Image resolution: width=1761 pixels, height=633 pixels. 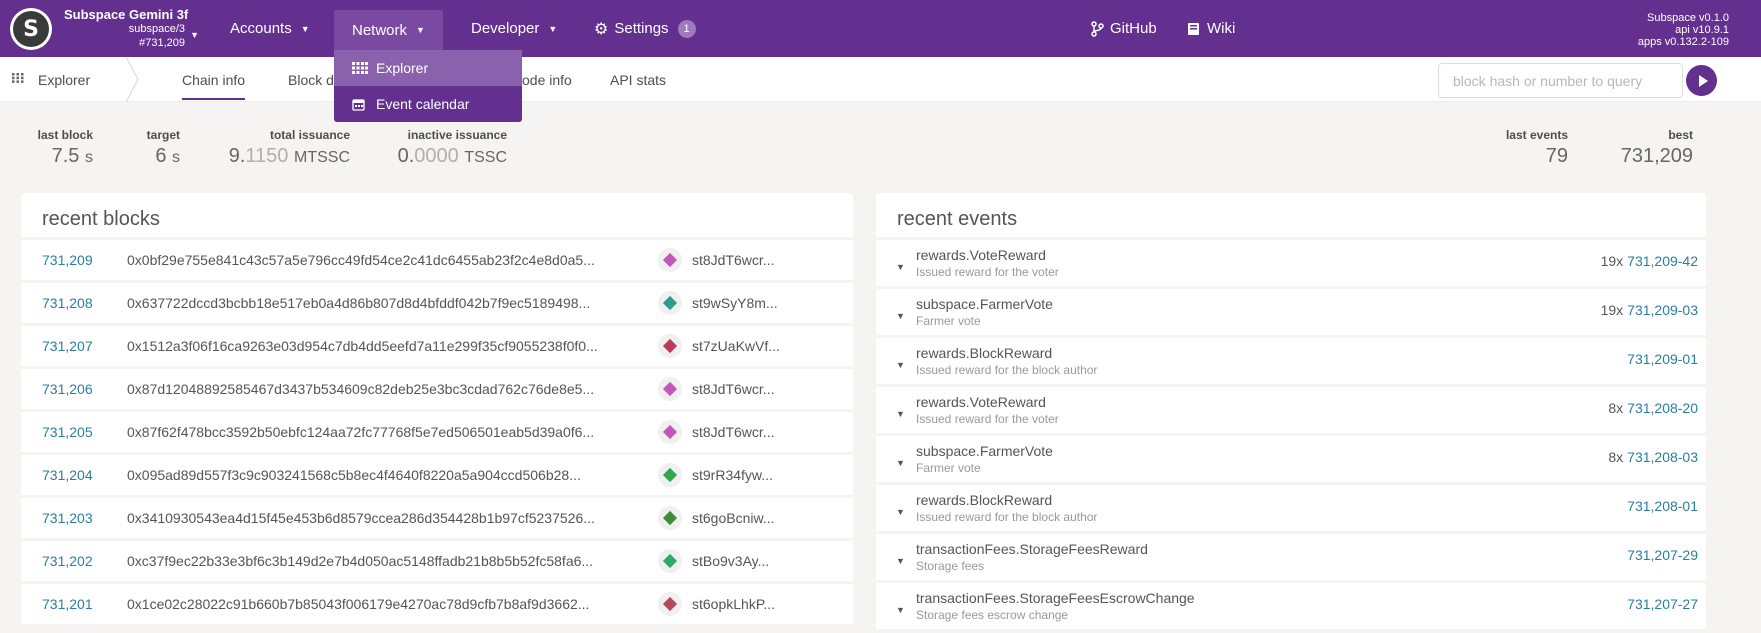 What do you see at coordinates (31, 29) in the screenshot?
I see `chain-logo: S` at bounding box center [31, 29].